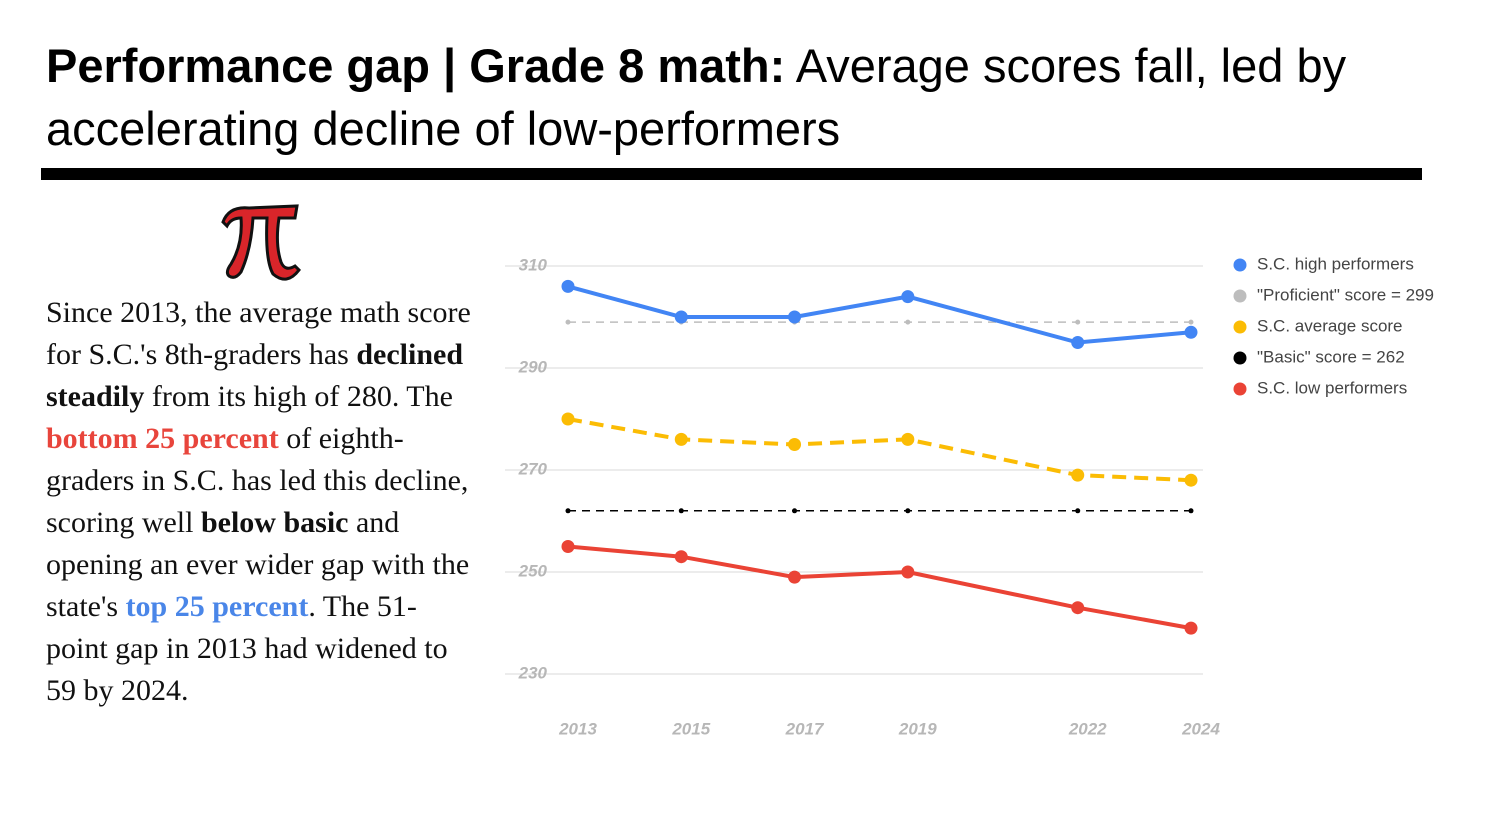  Describe the element at coordinates (1200, 728) in the screenshot. I see `x-tick-label: 2024` at that location.